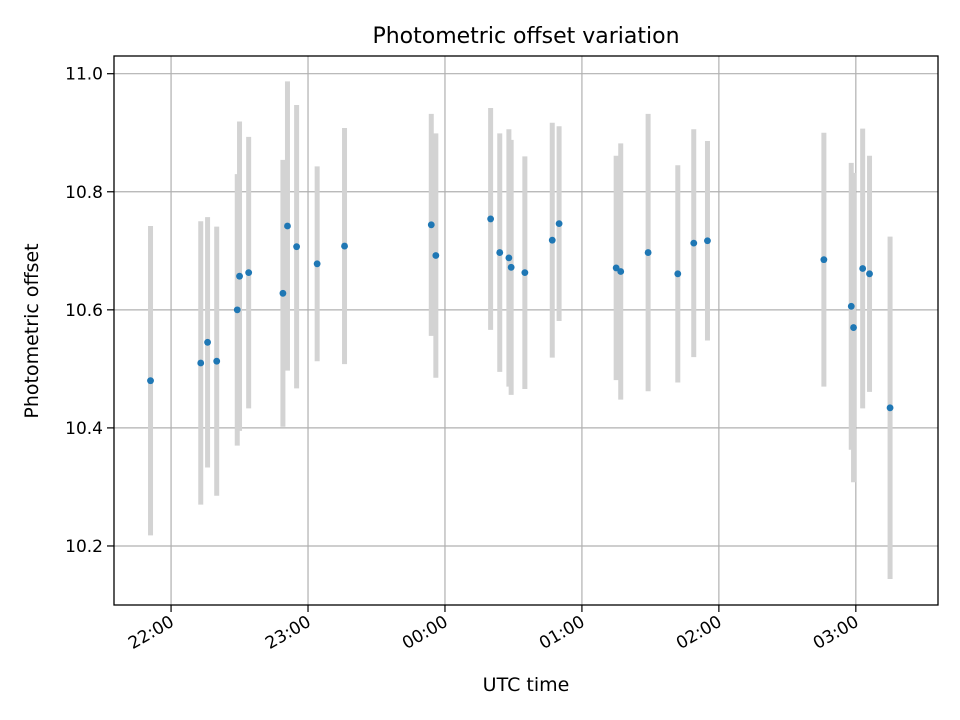  What do you see at coordinates (525, 36) in the screenshot?
I see `chart-title: Photometric offset variation` at bounding box center [525, 36].